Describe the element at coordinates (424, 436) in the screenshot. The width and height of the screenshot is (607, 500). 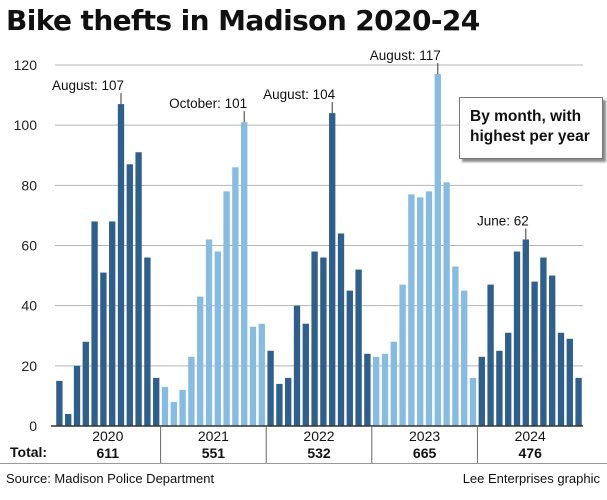
I see `x-year-label: 2023` at that location.